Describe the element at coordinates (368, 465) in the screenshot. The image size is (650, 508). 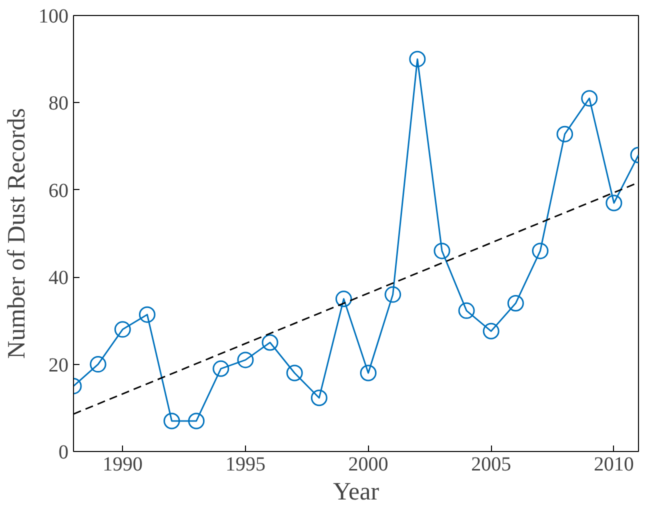
I see `x-tick-label: 2000` at that location.